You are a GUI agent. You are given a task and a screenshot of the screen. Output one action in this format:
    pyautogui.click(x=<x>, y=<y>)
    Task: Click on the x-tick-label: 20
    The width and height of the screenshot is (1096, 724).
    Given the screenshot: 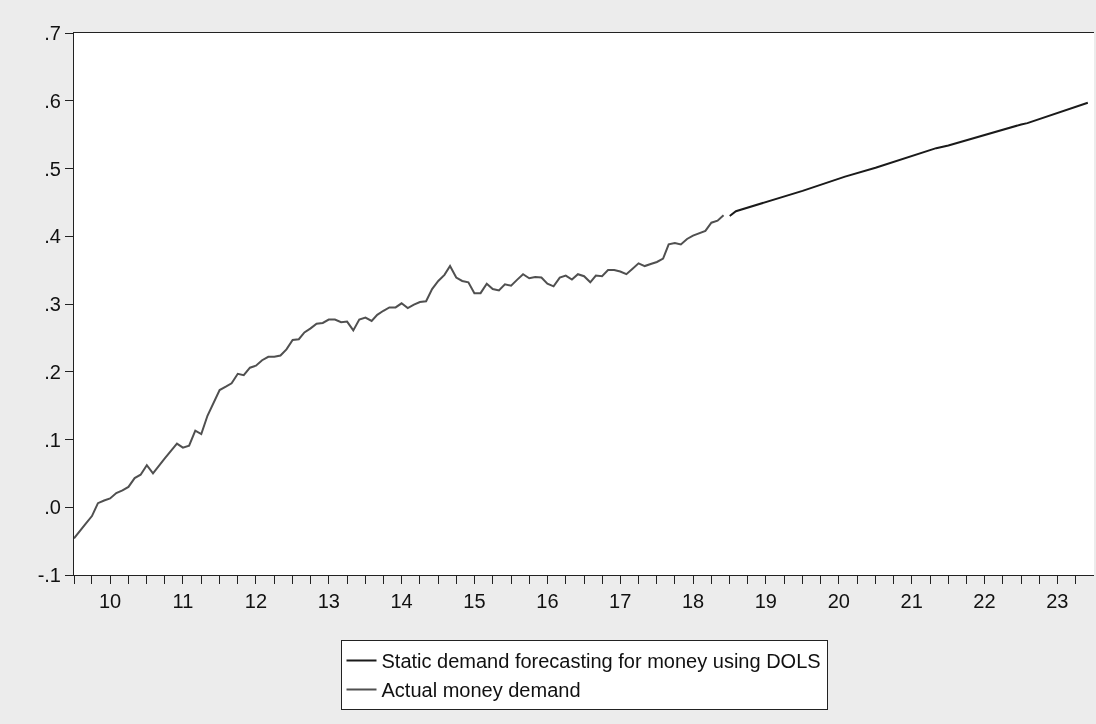 What is the action you would take?
    pyautogui.click(x=838, y=601)
    